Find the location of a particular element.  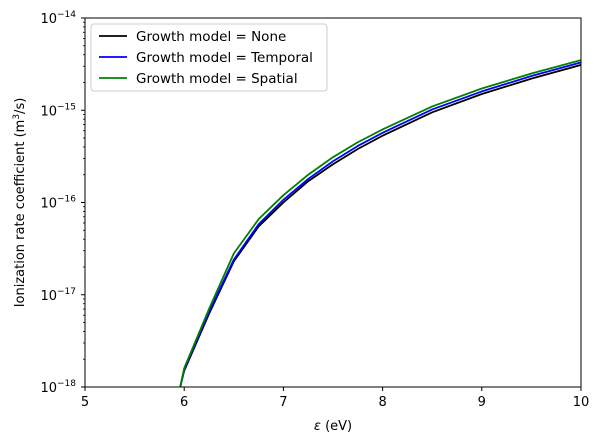

x-axis-symbol: ε is located at coordinates (317, 426).